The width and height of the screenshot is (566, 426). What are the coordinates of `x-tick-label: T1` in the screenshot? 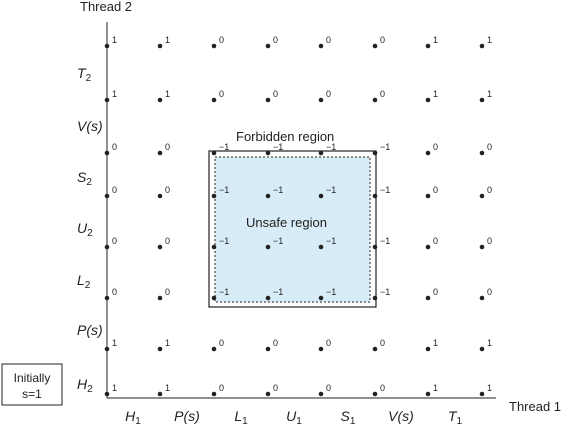 It's located at (455, 417).